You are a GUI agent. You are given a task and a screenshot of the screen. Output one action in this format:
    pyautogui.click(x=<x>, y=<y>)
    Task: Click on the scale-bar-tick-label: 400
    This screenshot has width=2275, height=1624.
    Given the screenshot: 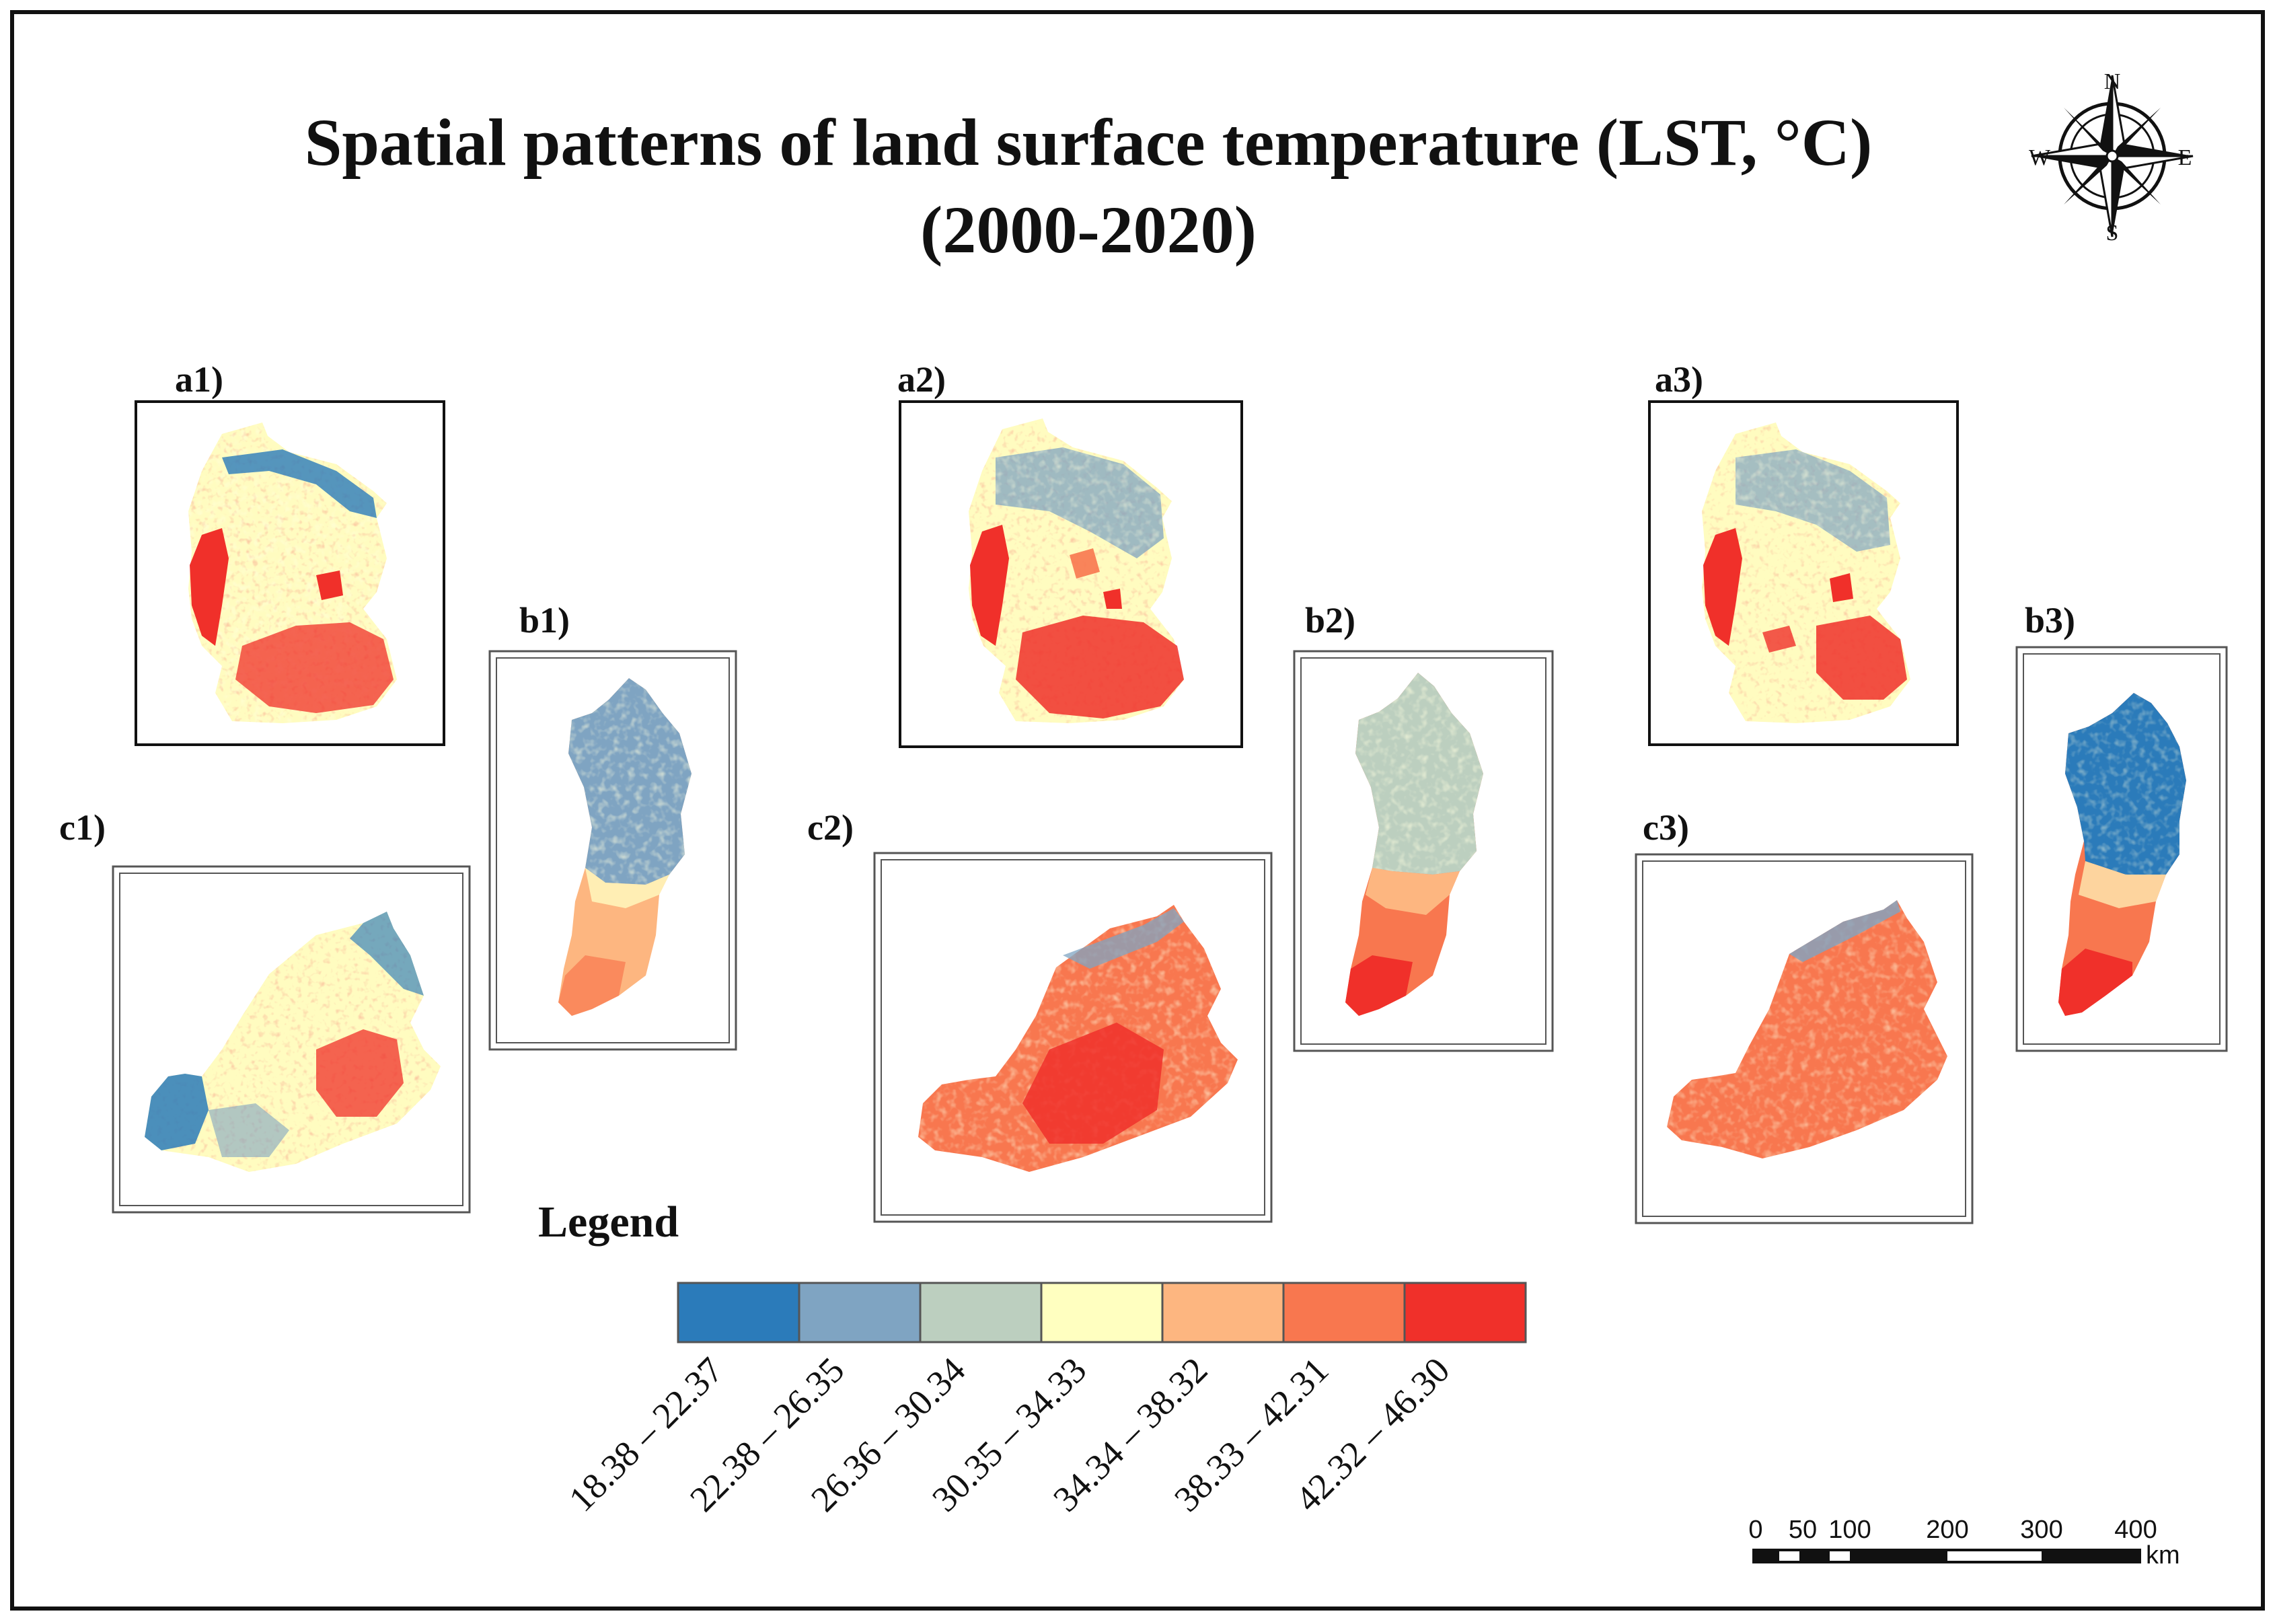 What is the action you would take?
    pyautogui.click(x=2135, y=1530)
    